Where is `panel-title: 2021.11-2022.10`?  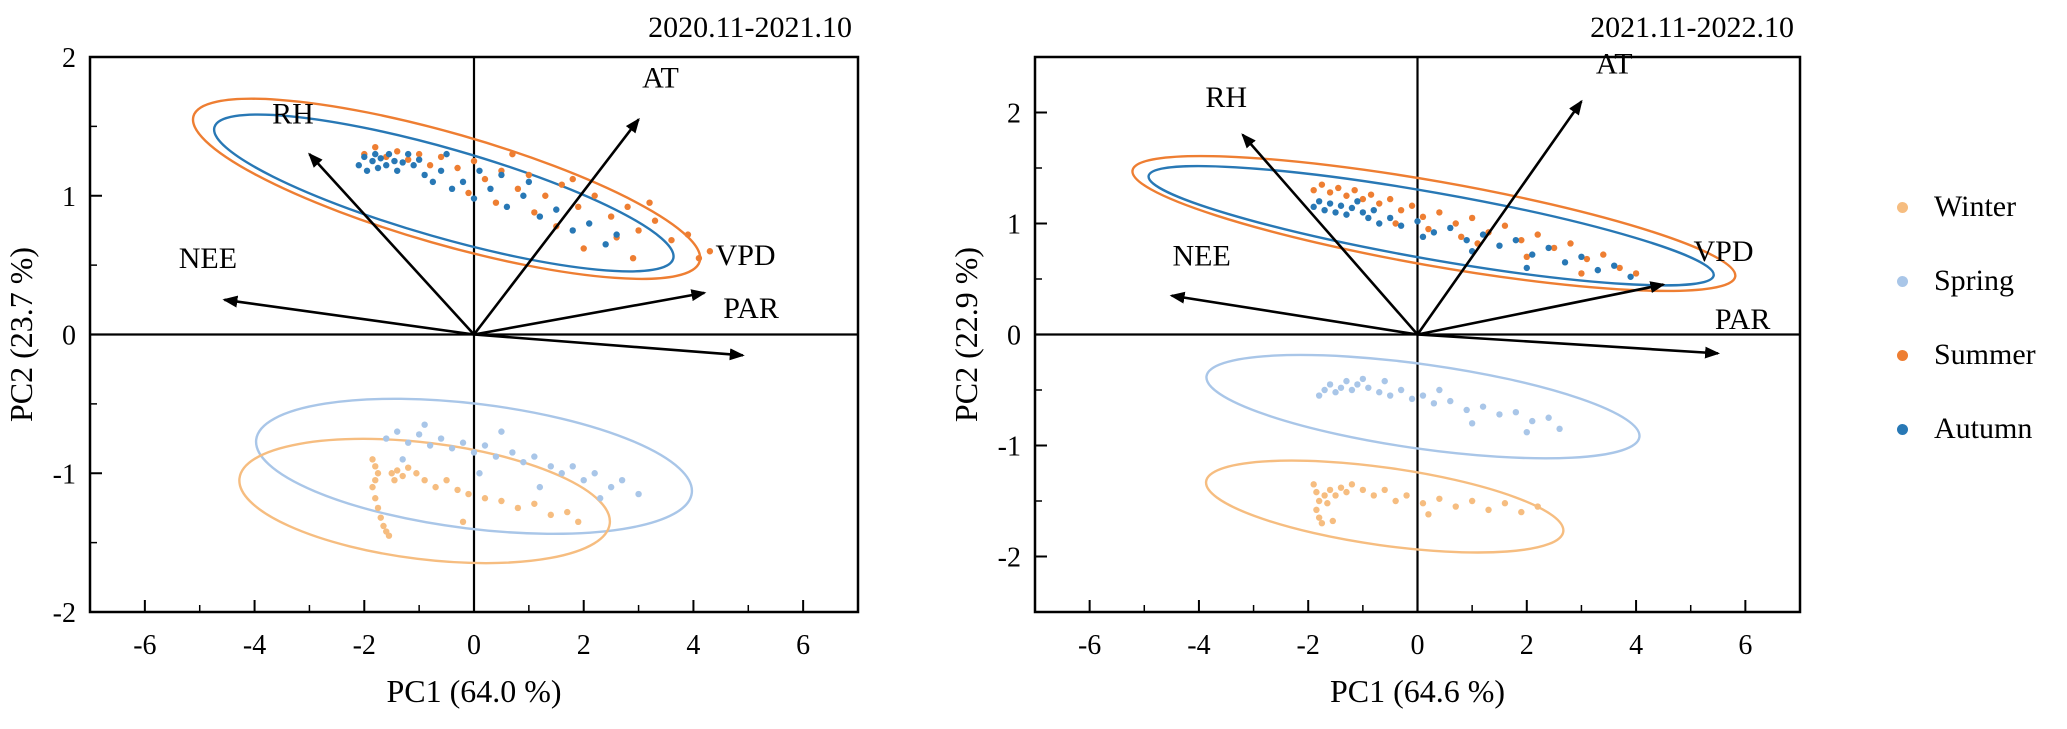 panel-title: 2021.11-2022.10 is located at coordinates (1692, 27).